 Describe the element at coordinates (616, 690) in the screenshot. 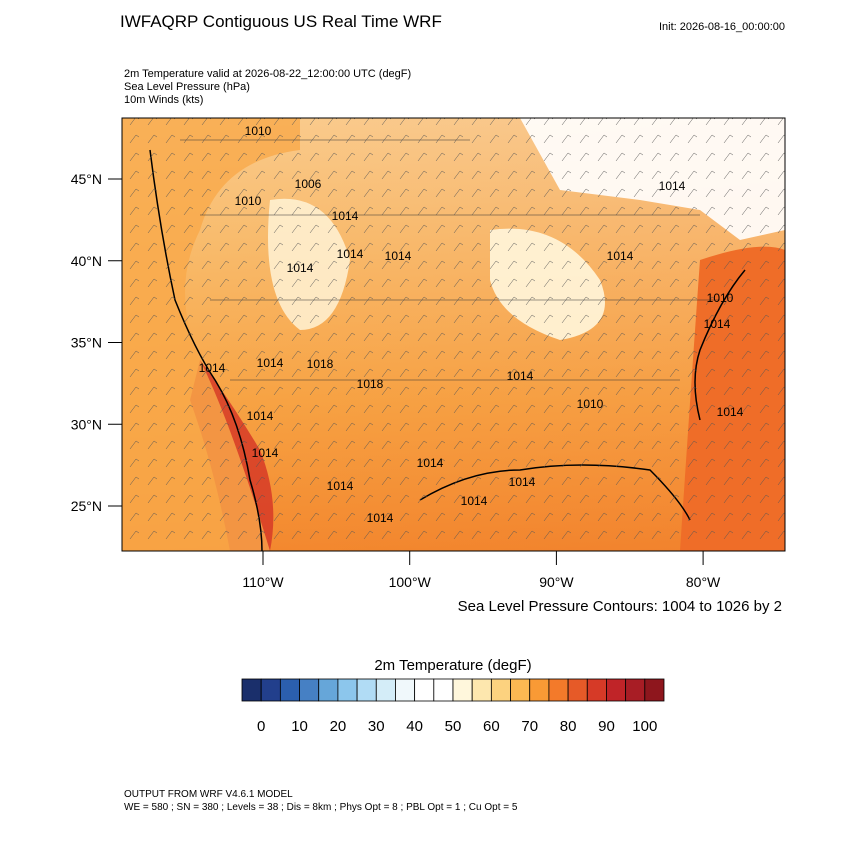

I see `colorbar-box` at that location.